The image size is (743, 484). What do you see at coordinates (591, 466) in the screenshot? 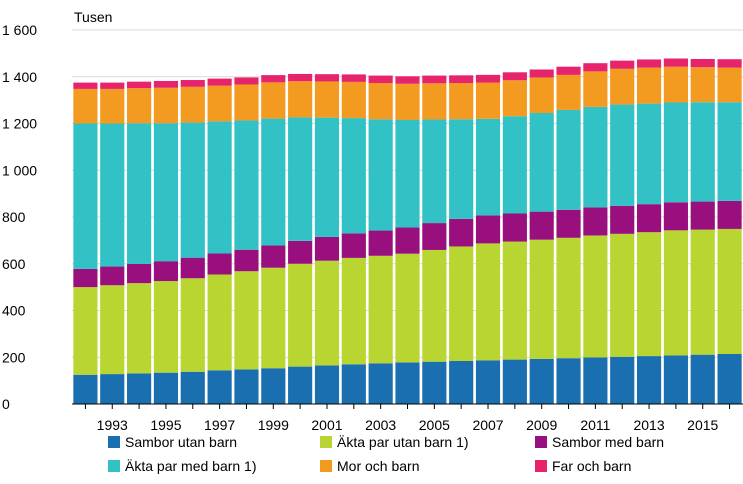
I see `legend-label: Far och barn` at bounding box center [591, 466].